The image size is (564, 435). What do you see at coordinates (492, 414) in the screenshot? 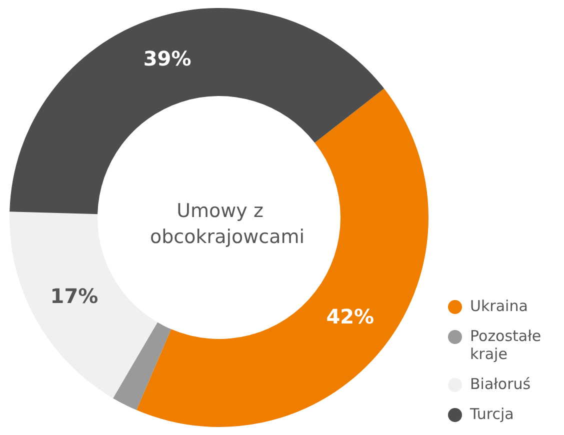
I see `legend-label: Turcja` at bounding box center [492, 414].